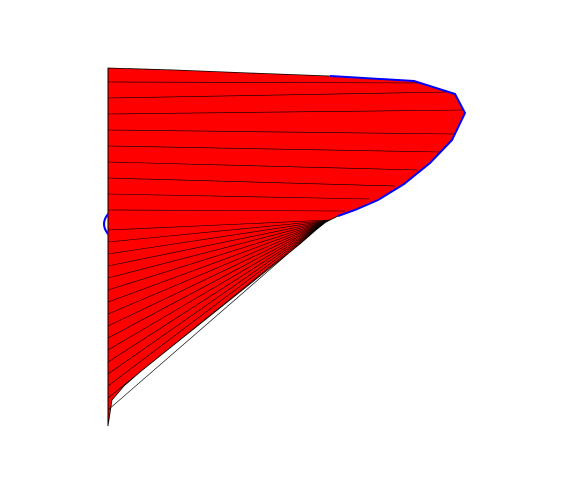 The height and width of the screenshot is (480, 580). I want to click on blue-boundary-curve, so click(398, 146).